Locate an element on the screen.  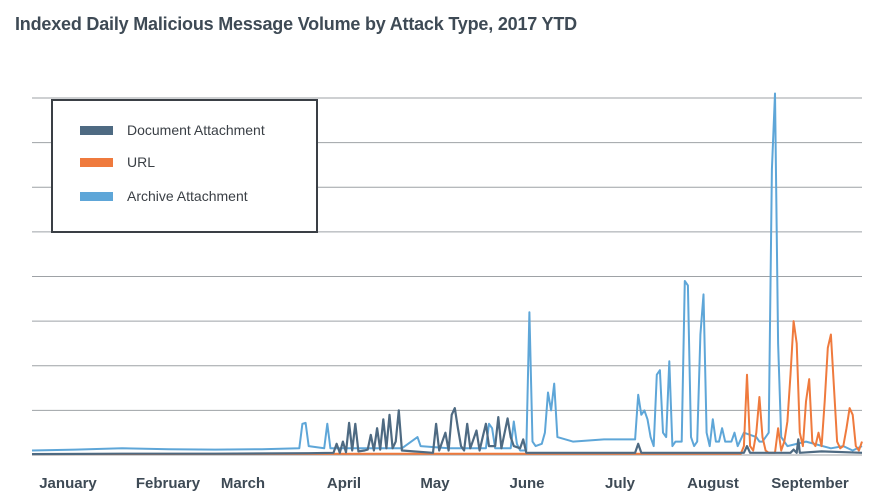
legend-label-2: Archive Attachment is located at coordinates (187, 196).